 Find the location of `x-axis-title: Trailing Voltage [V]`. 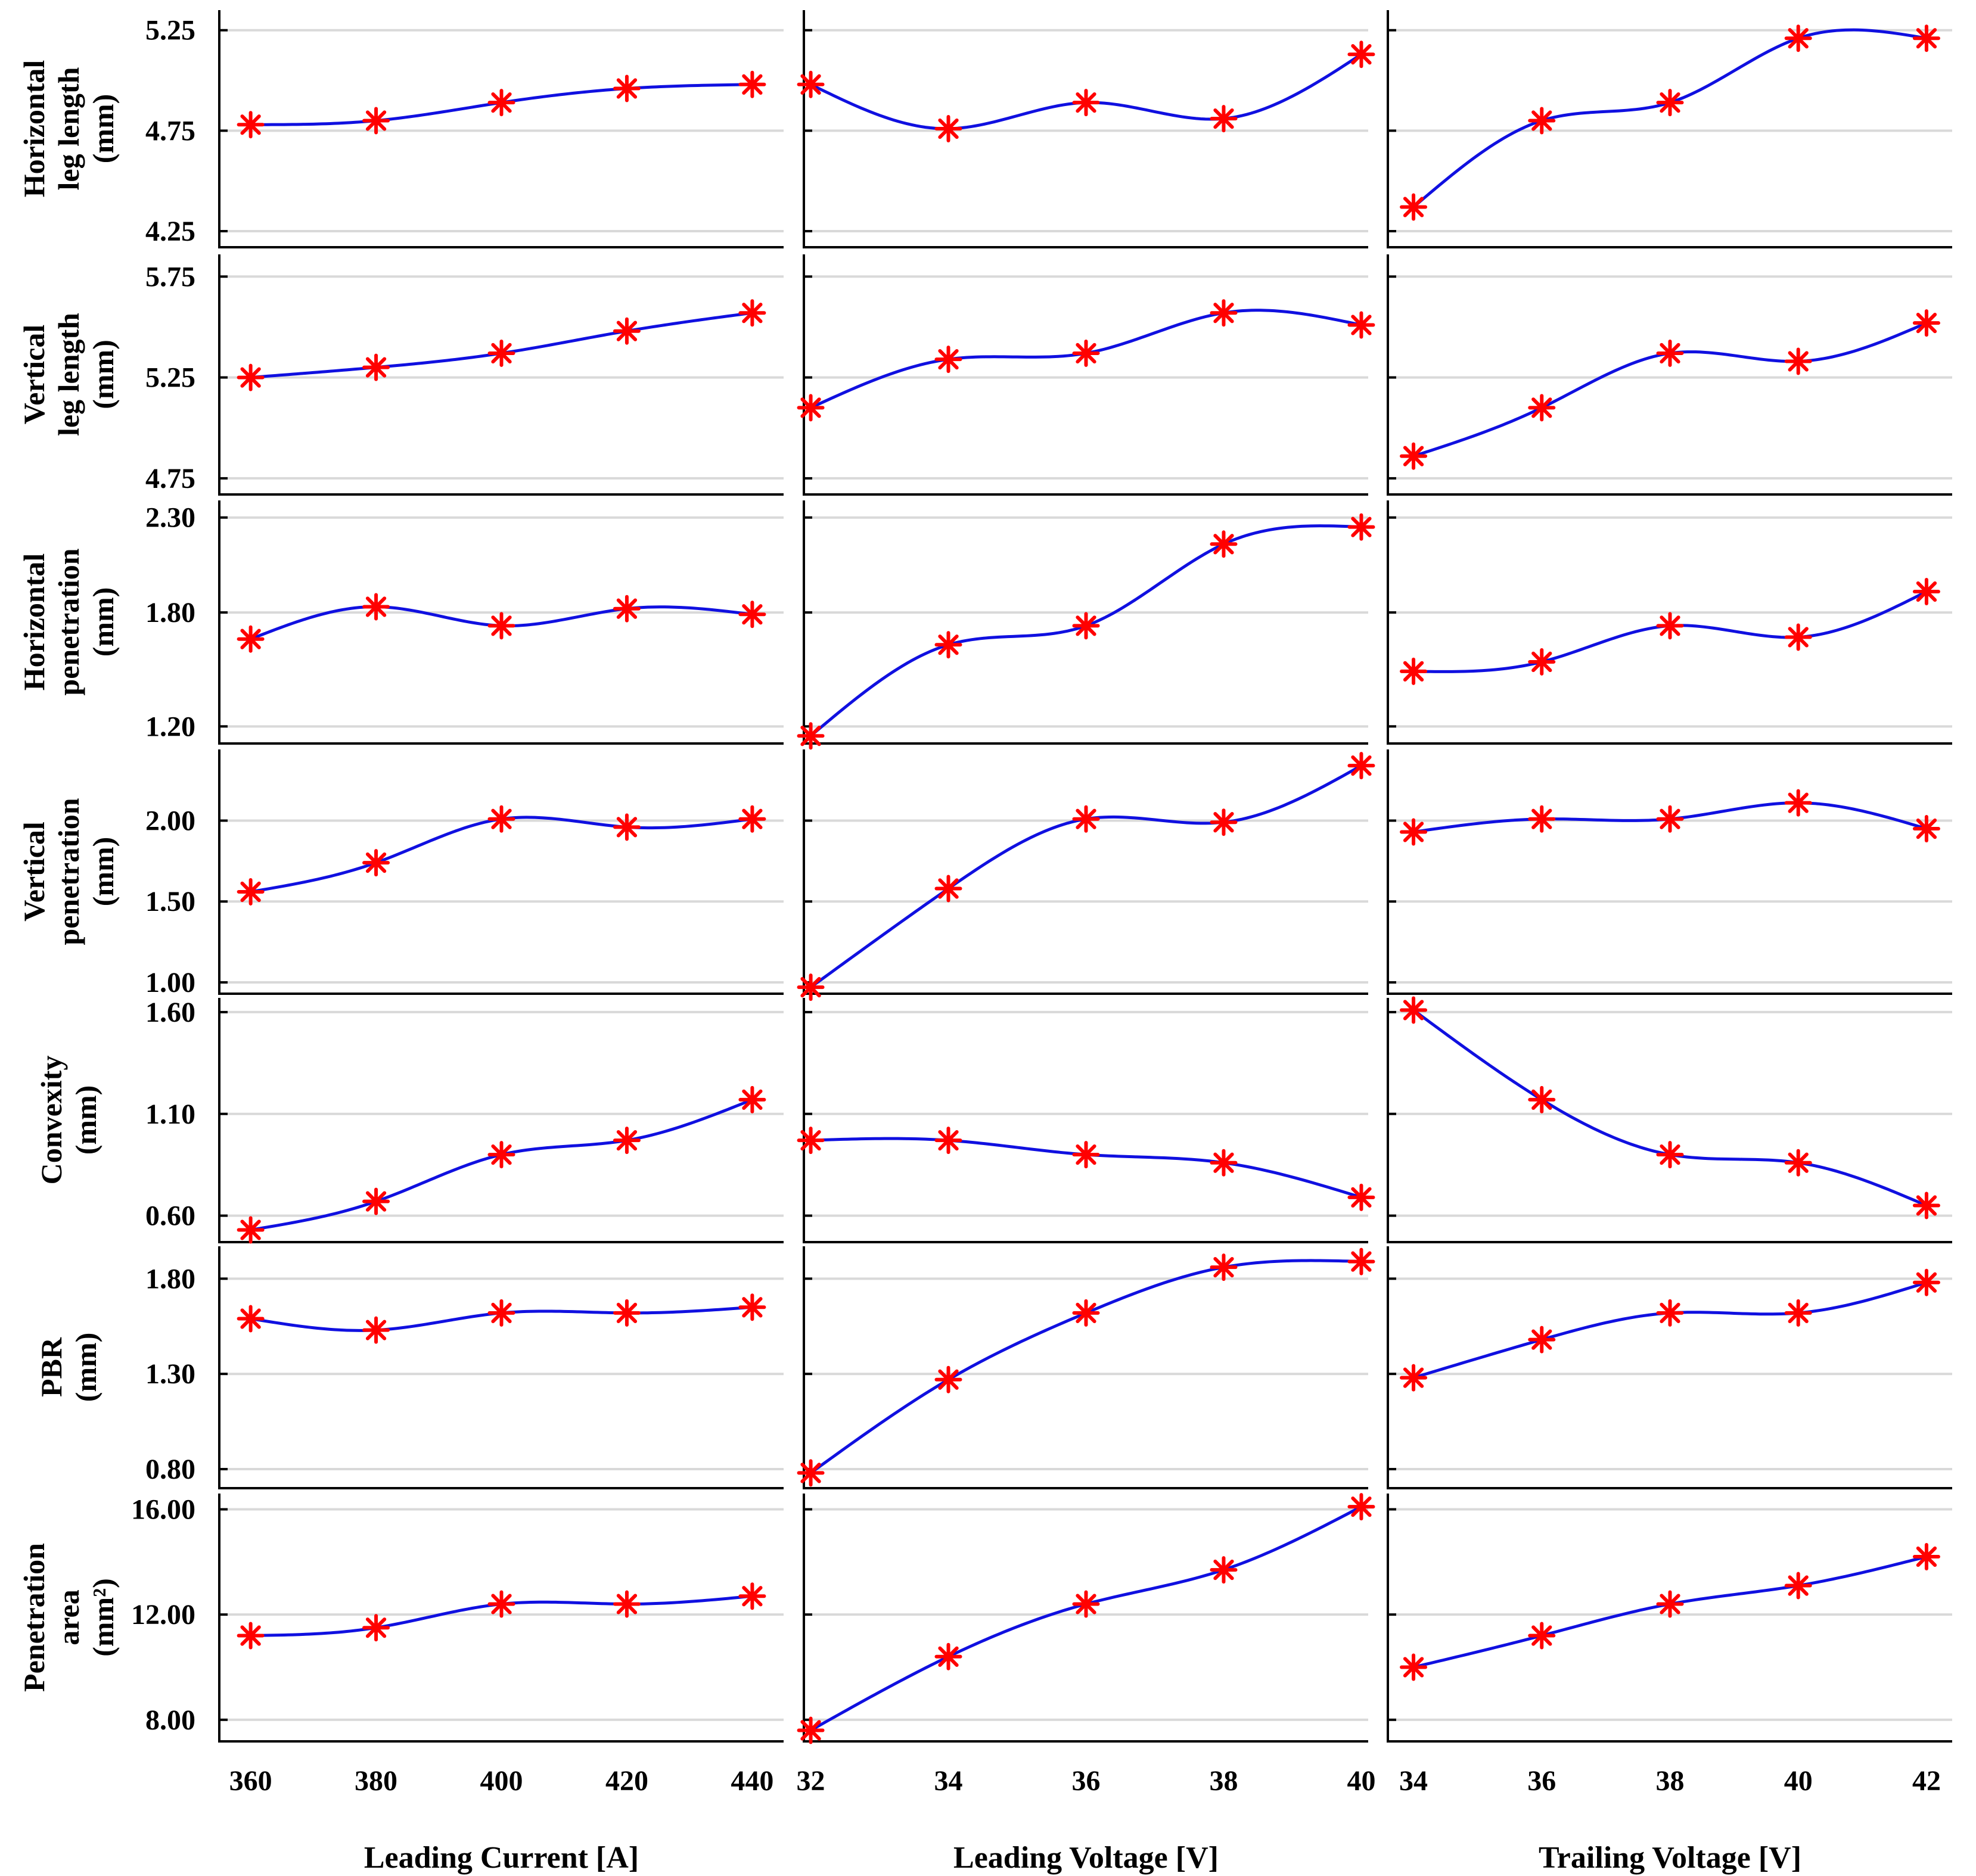

x-axis-title: Trailing Voltage [V] is located at coordinates (1670, 1858).